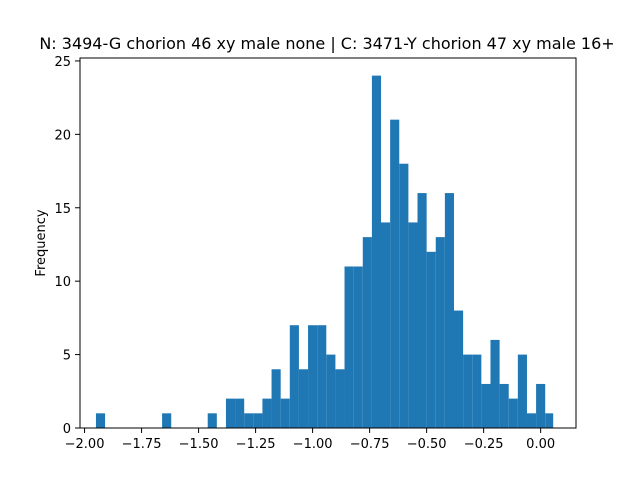 Image resolution: width=640 pixels, height=480 pixels. I want to click on x-tick-label: −1.00, so click(313, 444).